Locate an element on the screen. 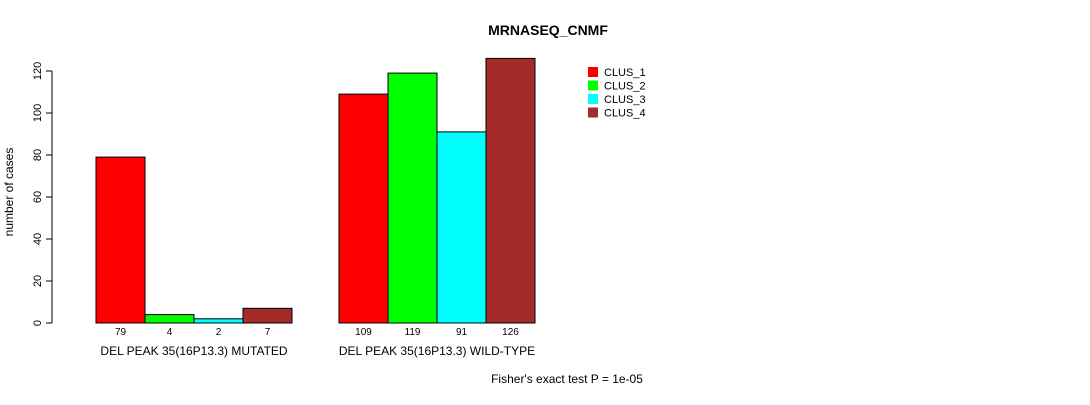 The height and width of the screenshot is (405, 1090). y-tick-label: 0 is located at coordinates (38, 323).